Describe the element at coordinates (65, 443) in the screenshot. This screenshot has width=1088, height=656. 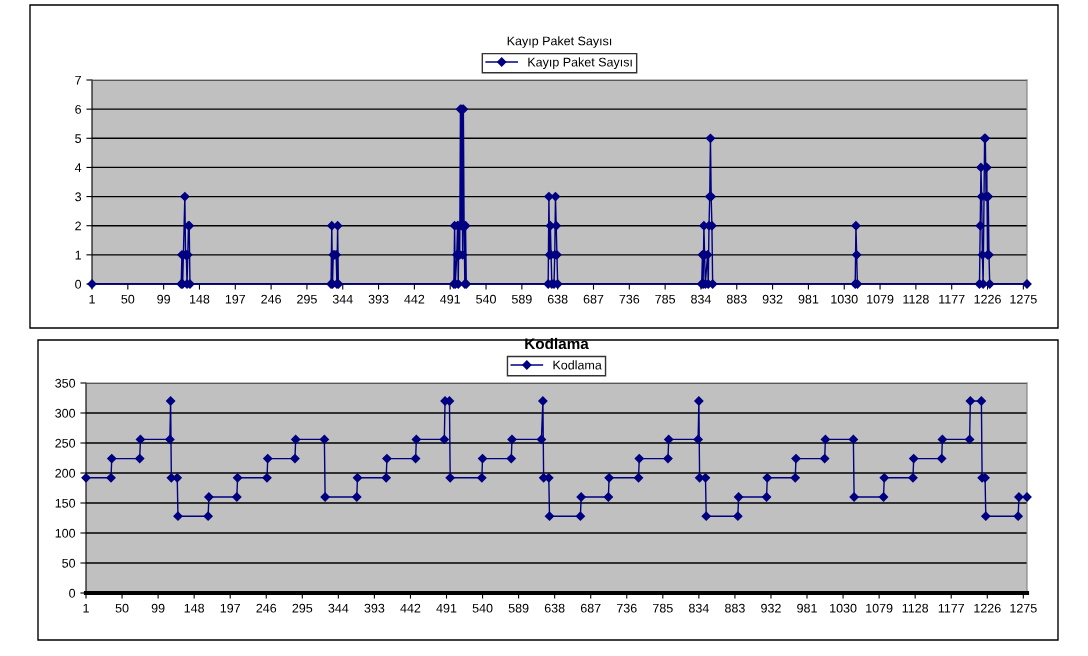
I see `y-tick-label: 250` at that location.